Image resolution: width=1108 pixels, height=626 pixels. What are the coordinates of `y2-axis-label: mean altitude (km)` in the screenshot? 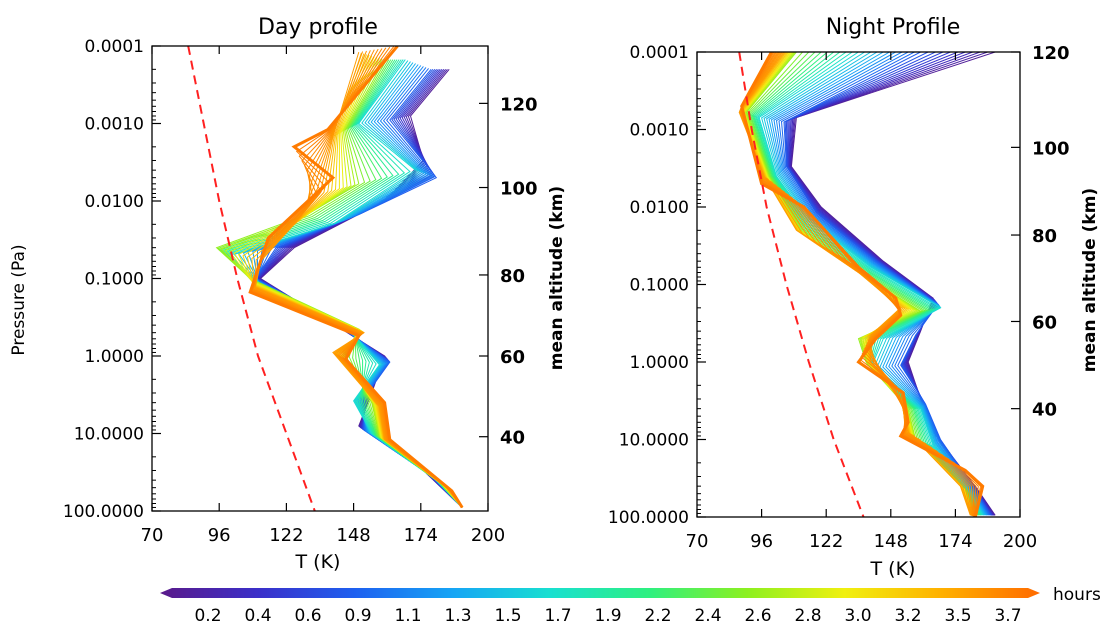 It's located at (557, 278).